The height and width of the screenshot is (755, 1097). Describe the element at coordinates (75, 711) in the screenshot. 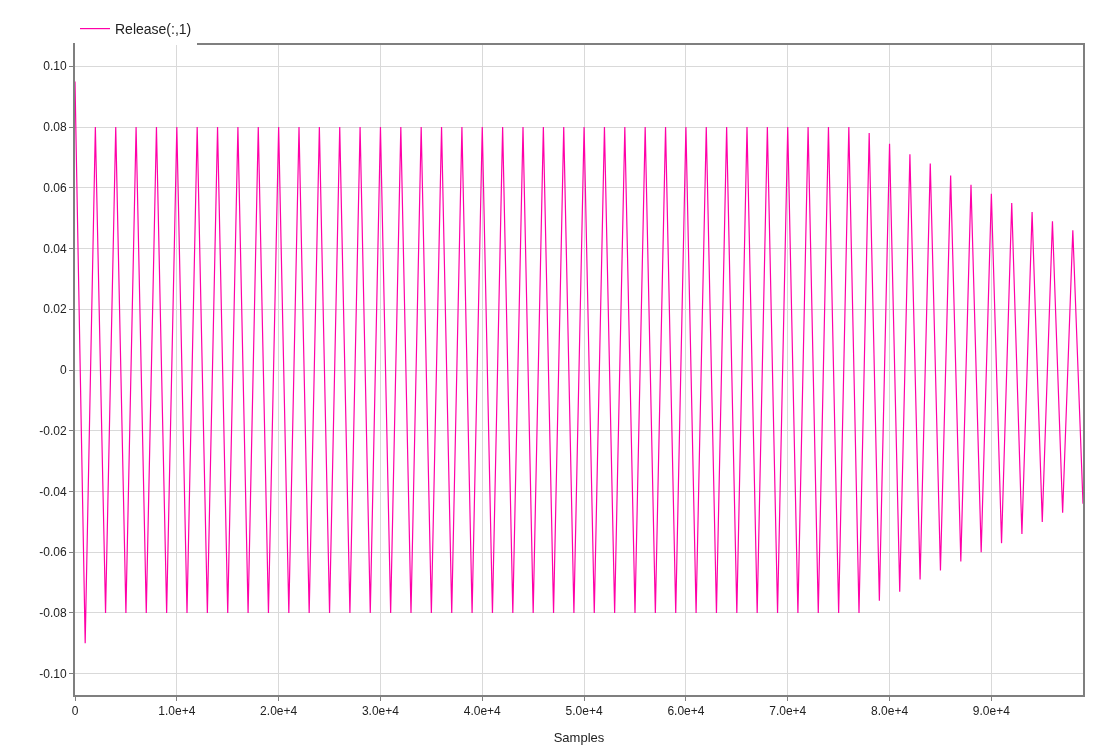

I see `x-tick-label: 0` at that location.